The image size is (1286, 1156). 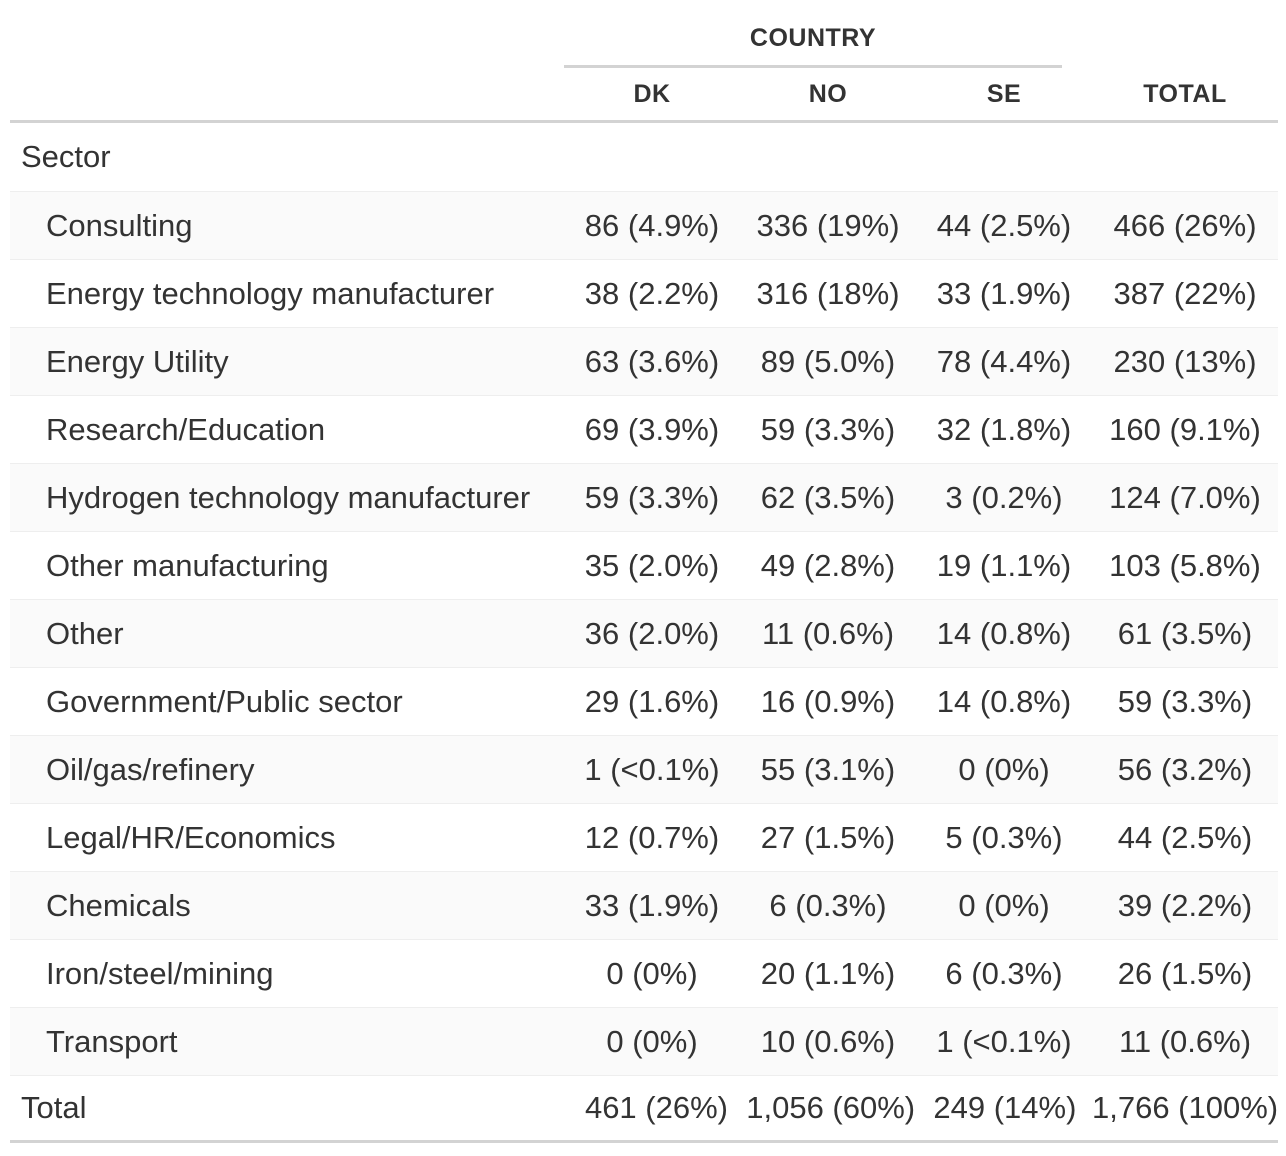 I want to click on cell-se: 44 (2.5%), so click(x=1004, y=225).